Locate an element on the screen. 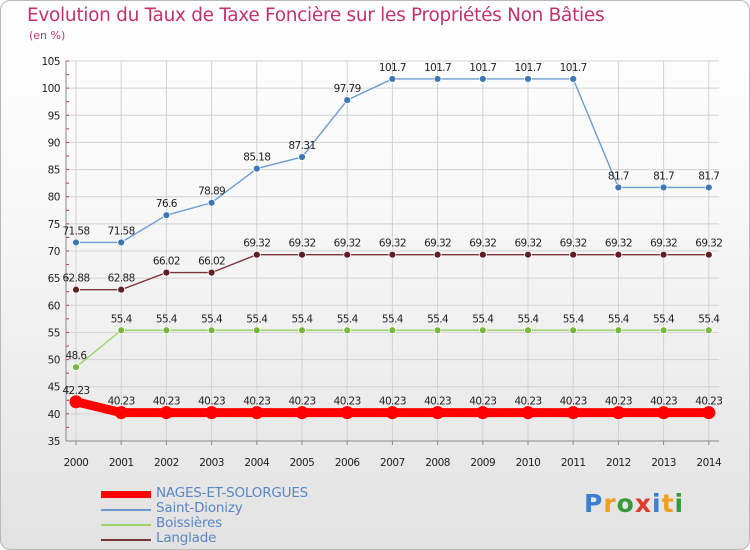 The image size is (750, 550). y-tick-label-75: 75 is located at coordinates (54, 225).